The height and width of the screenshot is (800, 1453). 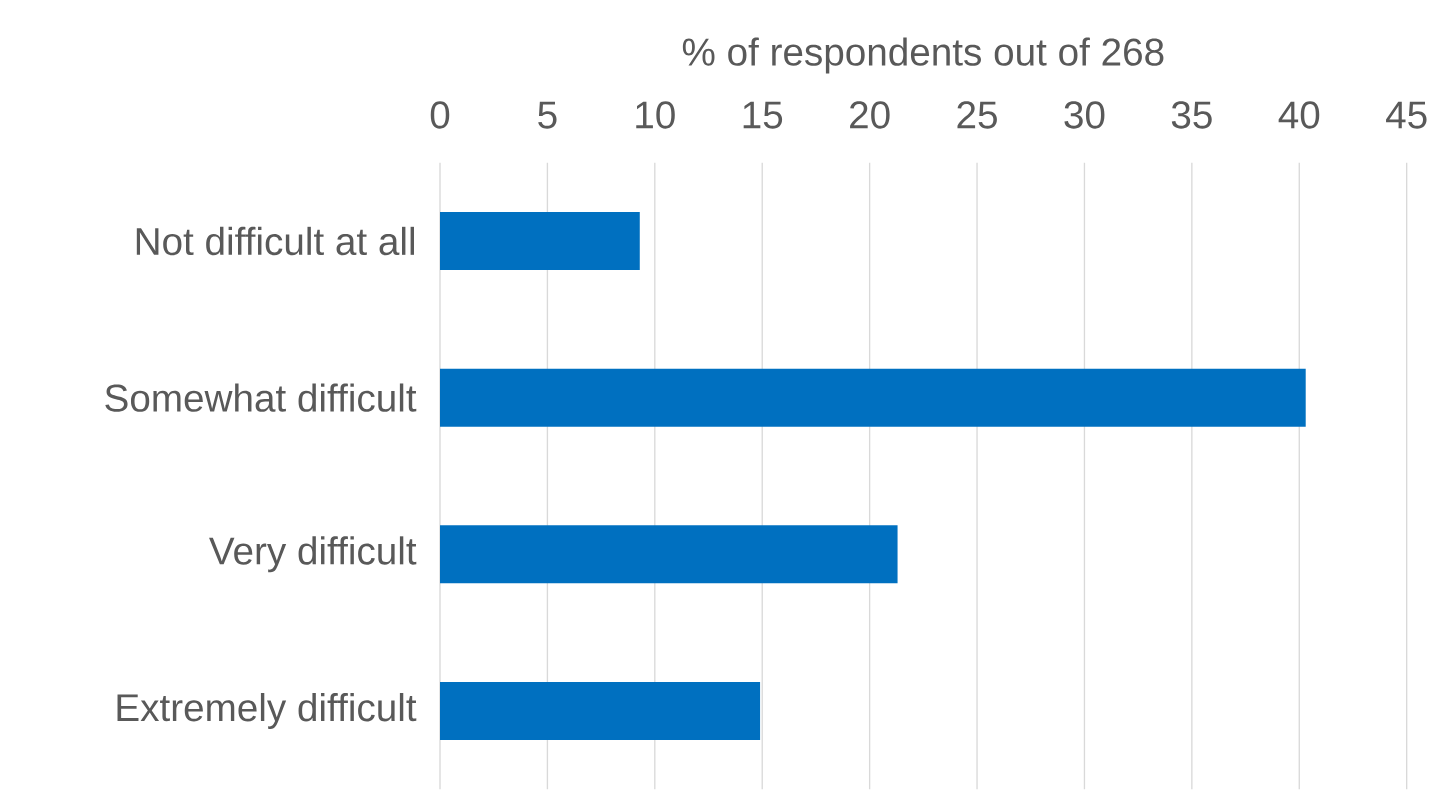 I want to click on y-tick-label: Extremely difficult, so click(x=267, y=711).